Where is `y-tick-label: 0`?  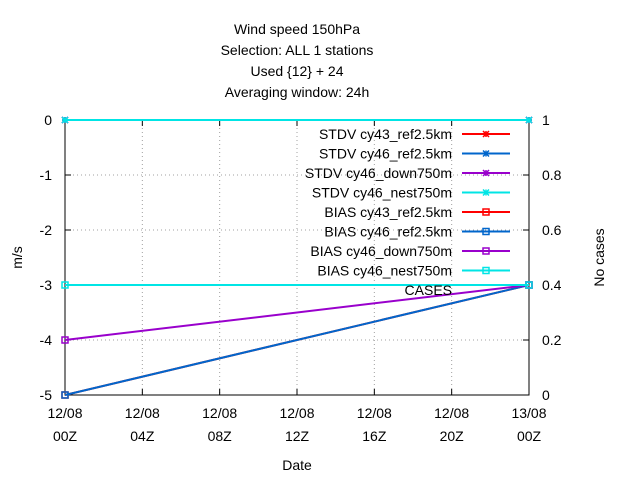
y-tick-label: 0 is located at coordinates (48, 120).